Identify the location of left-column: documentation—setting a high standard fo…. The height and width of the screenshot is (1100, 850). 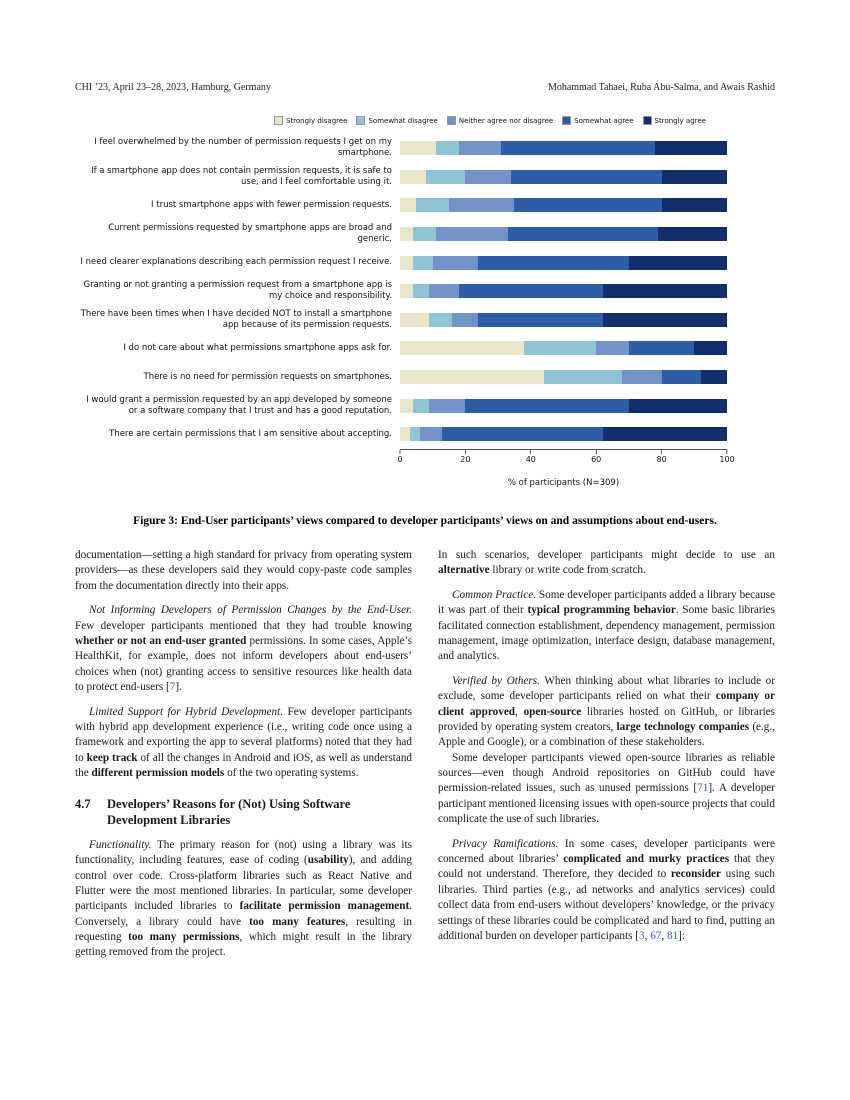
(243, 754).